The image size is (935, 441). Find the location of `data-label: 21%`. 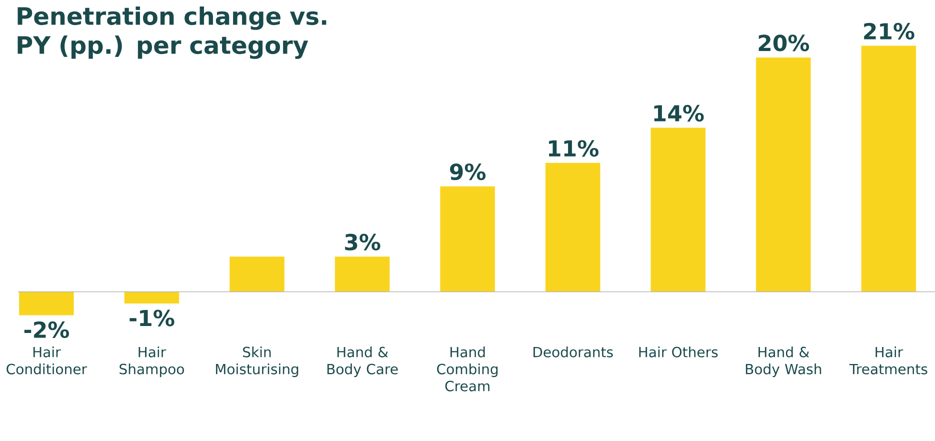

data-label: 21% is located at coordinates (889, 31).